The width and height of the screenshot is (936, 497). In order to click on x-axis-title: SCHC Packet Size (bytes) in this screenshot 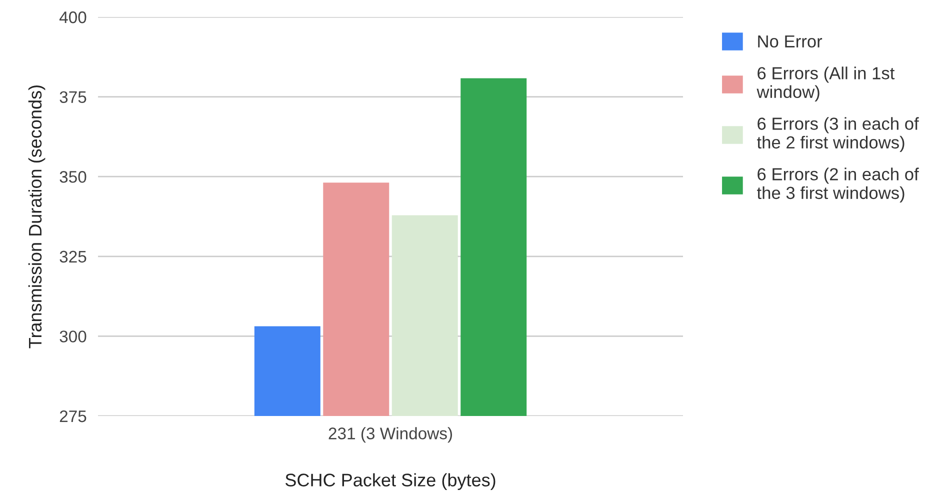, I will do `click(390, 481)`.